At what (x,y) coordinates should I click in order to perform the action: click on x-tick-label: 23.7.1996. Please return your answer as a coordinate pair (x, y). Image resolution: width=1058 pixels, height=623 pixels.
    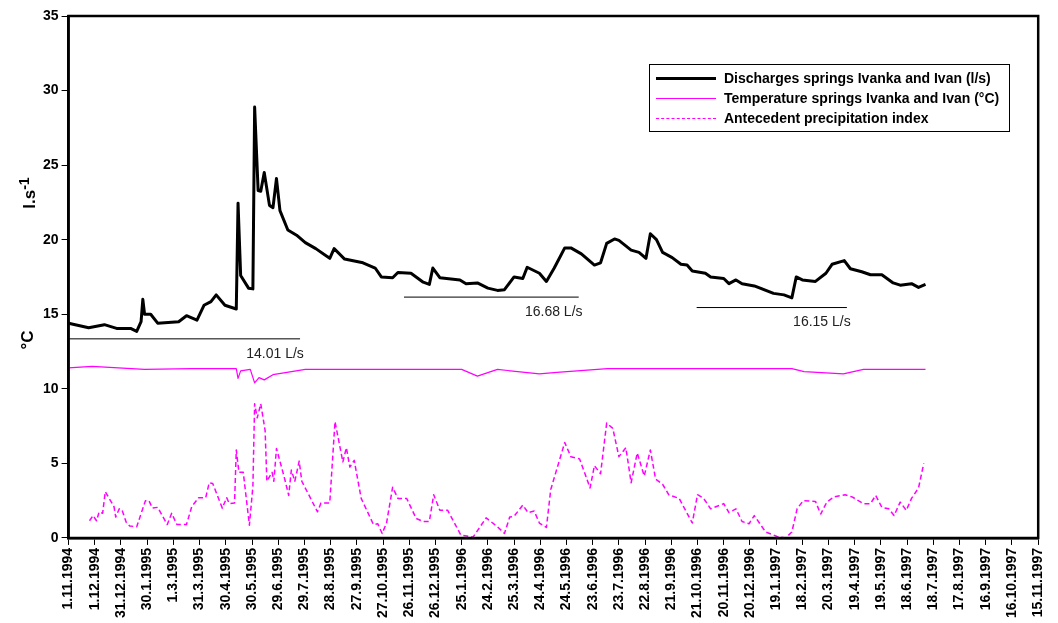
    Looking at the image, I should click on (617, 579).